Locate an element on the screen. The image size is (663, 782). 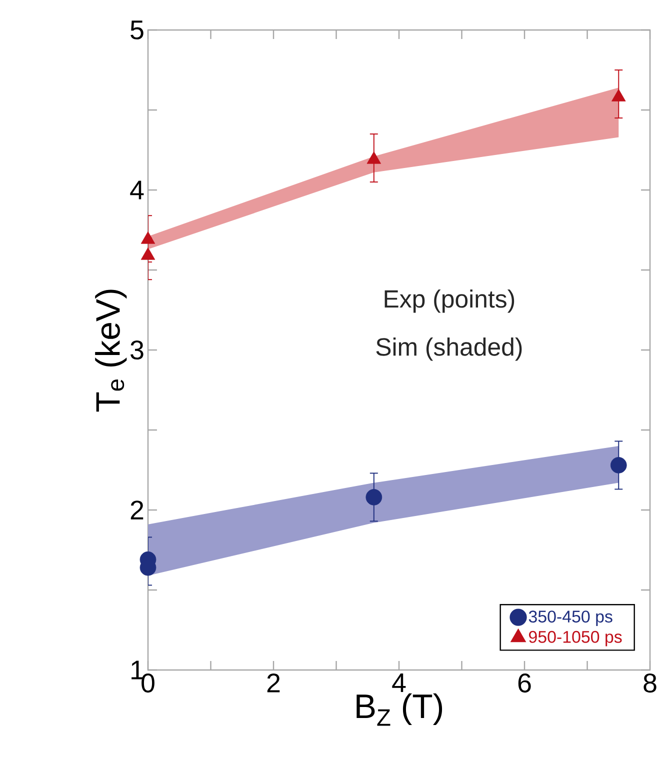
y-tick-label: 5 is located at coordinates (137, 30).